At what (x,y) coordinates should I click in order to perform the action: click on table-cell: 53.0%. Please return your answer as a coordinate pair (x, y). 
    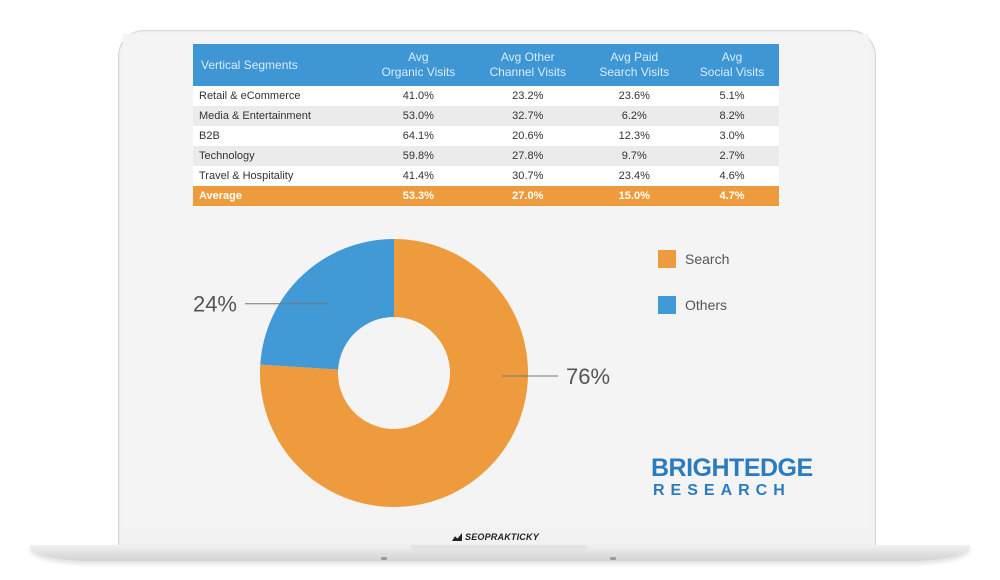
    Looking at the image, I should click on (418, 116).